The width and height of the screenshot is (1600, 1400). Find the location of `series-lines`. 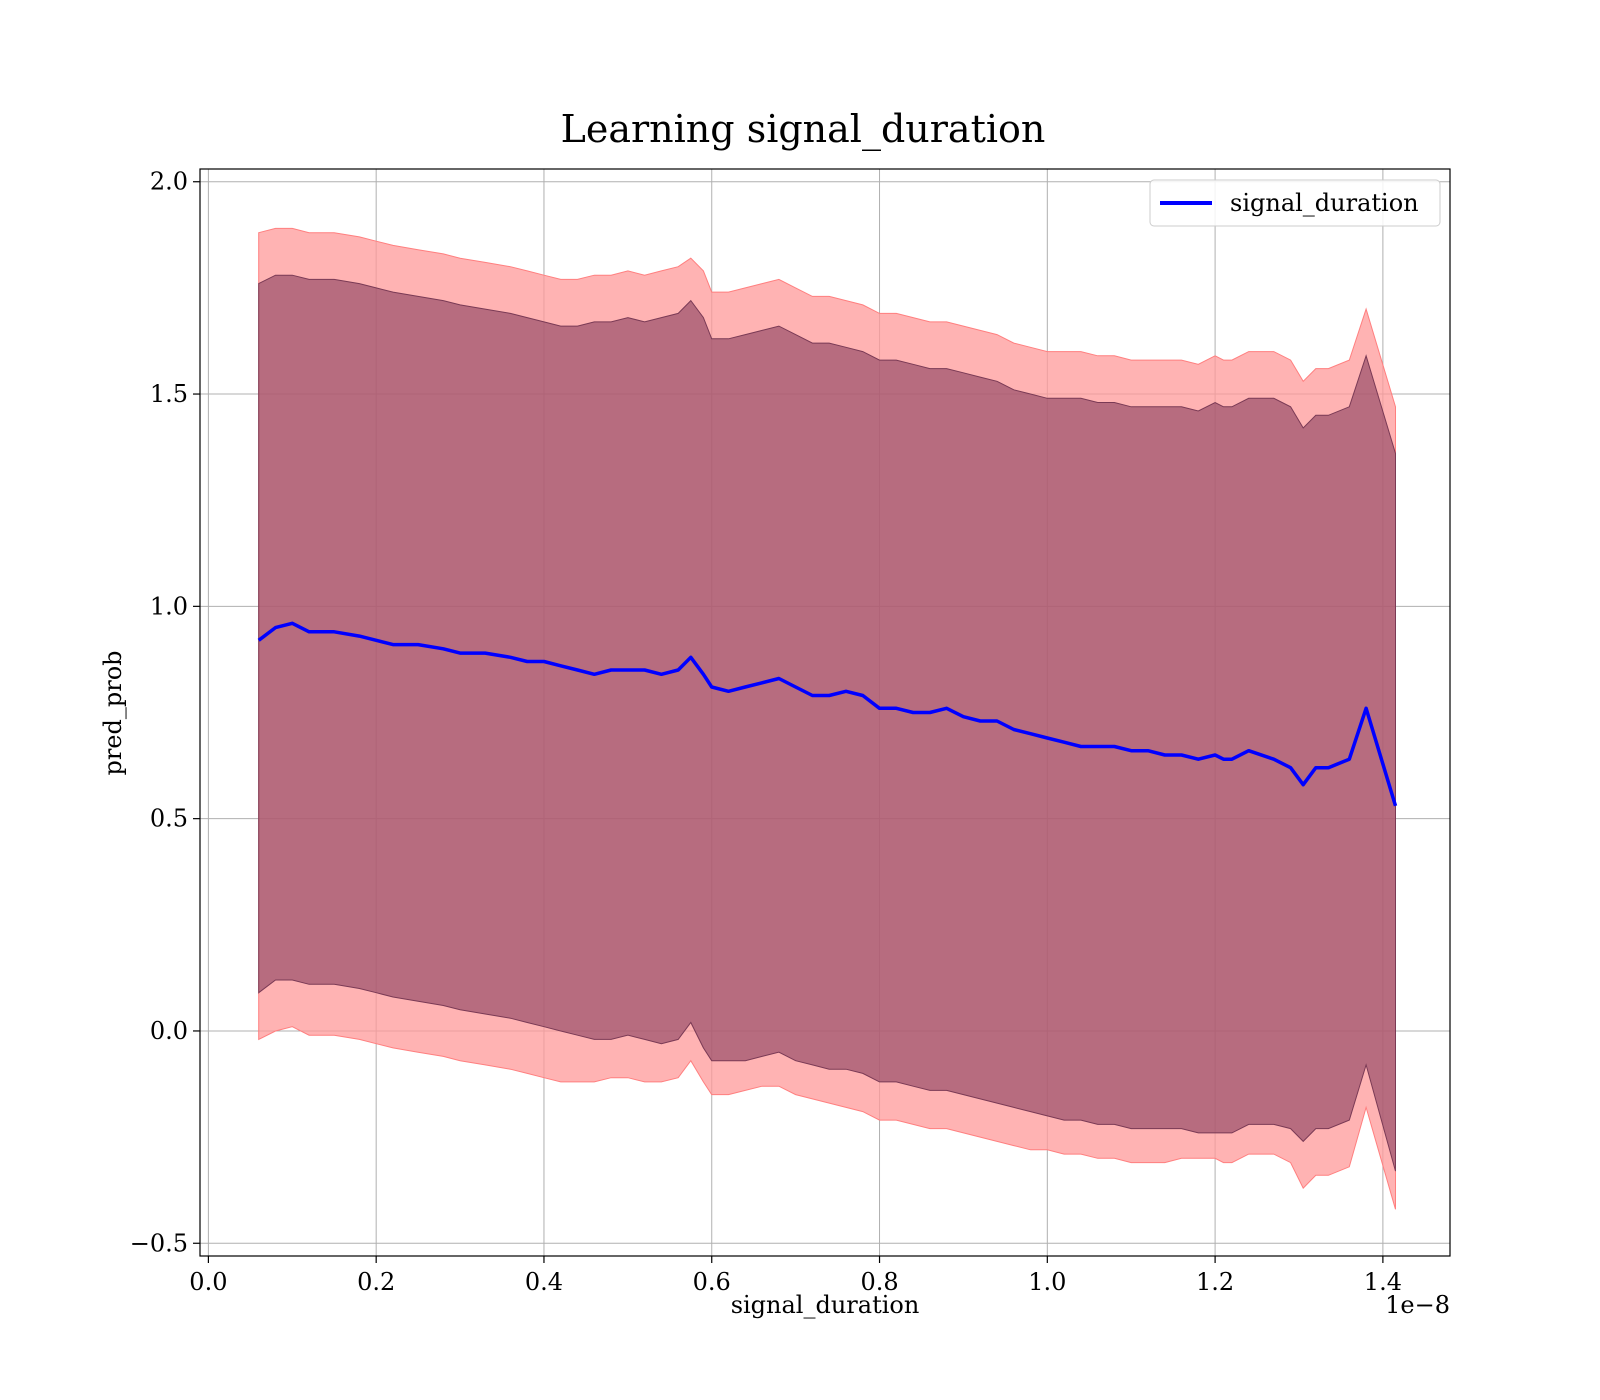

series-lines is located at coordinates (827, 714).